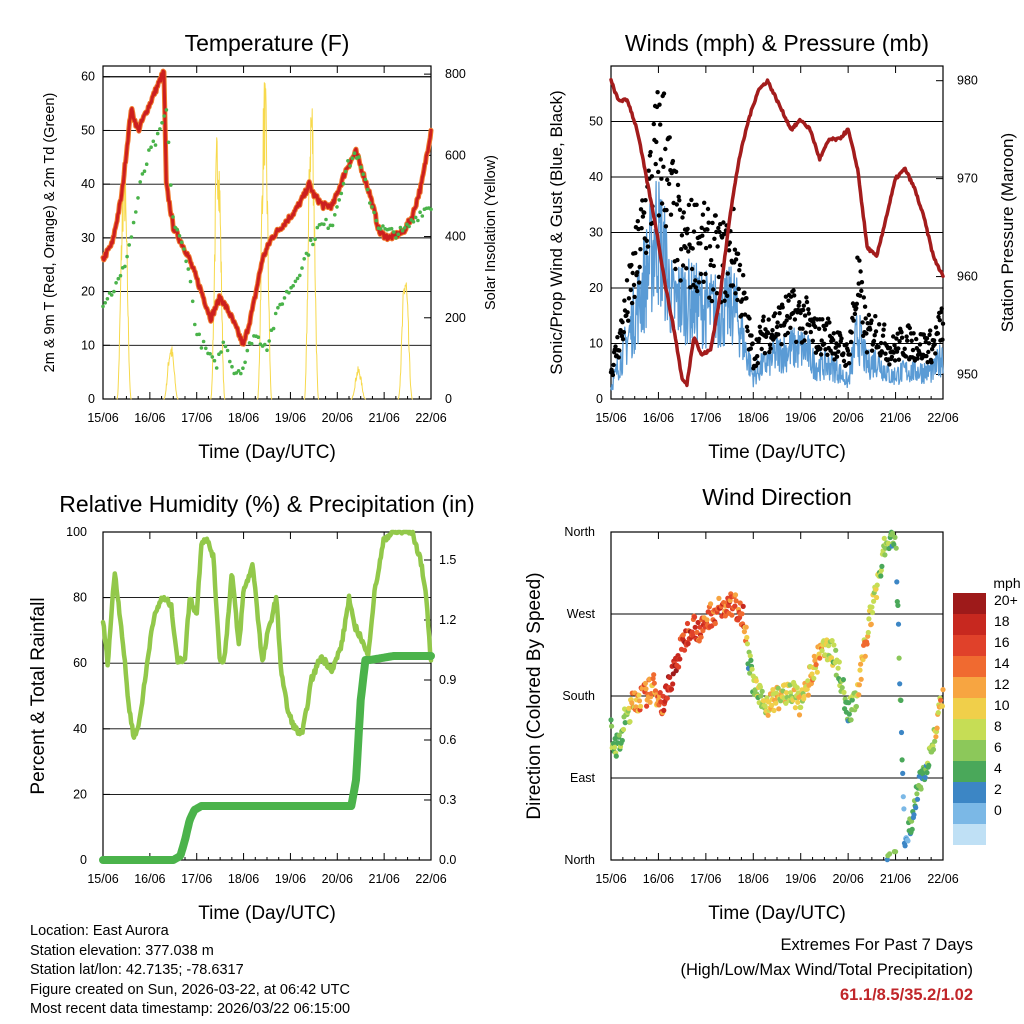  Describe the element at coordinates (753, 879) in the screenshot. I see `dir-xtick-label: 18/06` at that location.